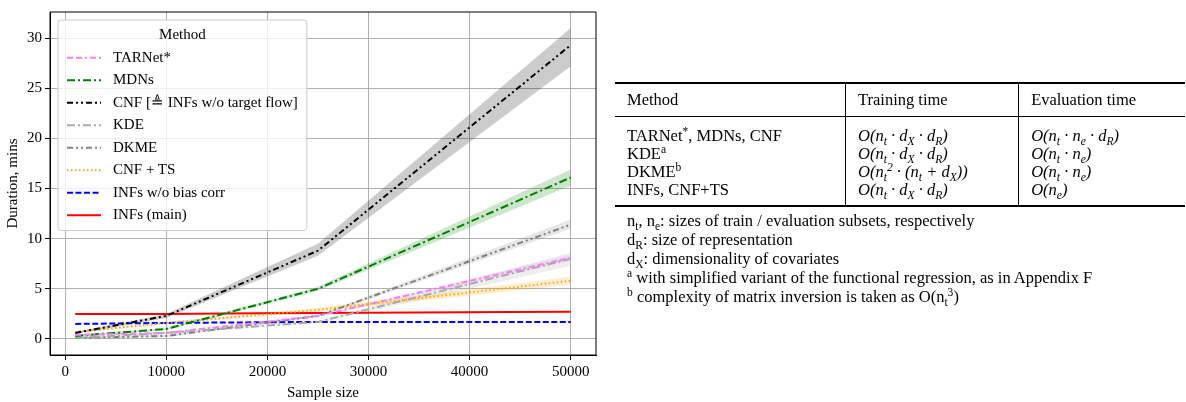 This screenshot has width=1186, height=402. I want to click on legend-label: INFs (main), so click(150, 215).